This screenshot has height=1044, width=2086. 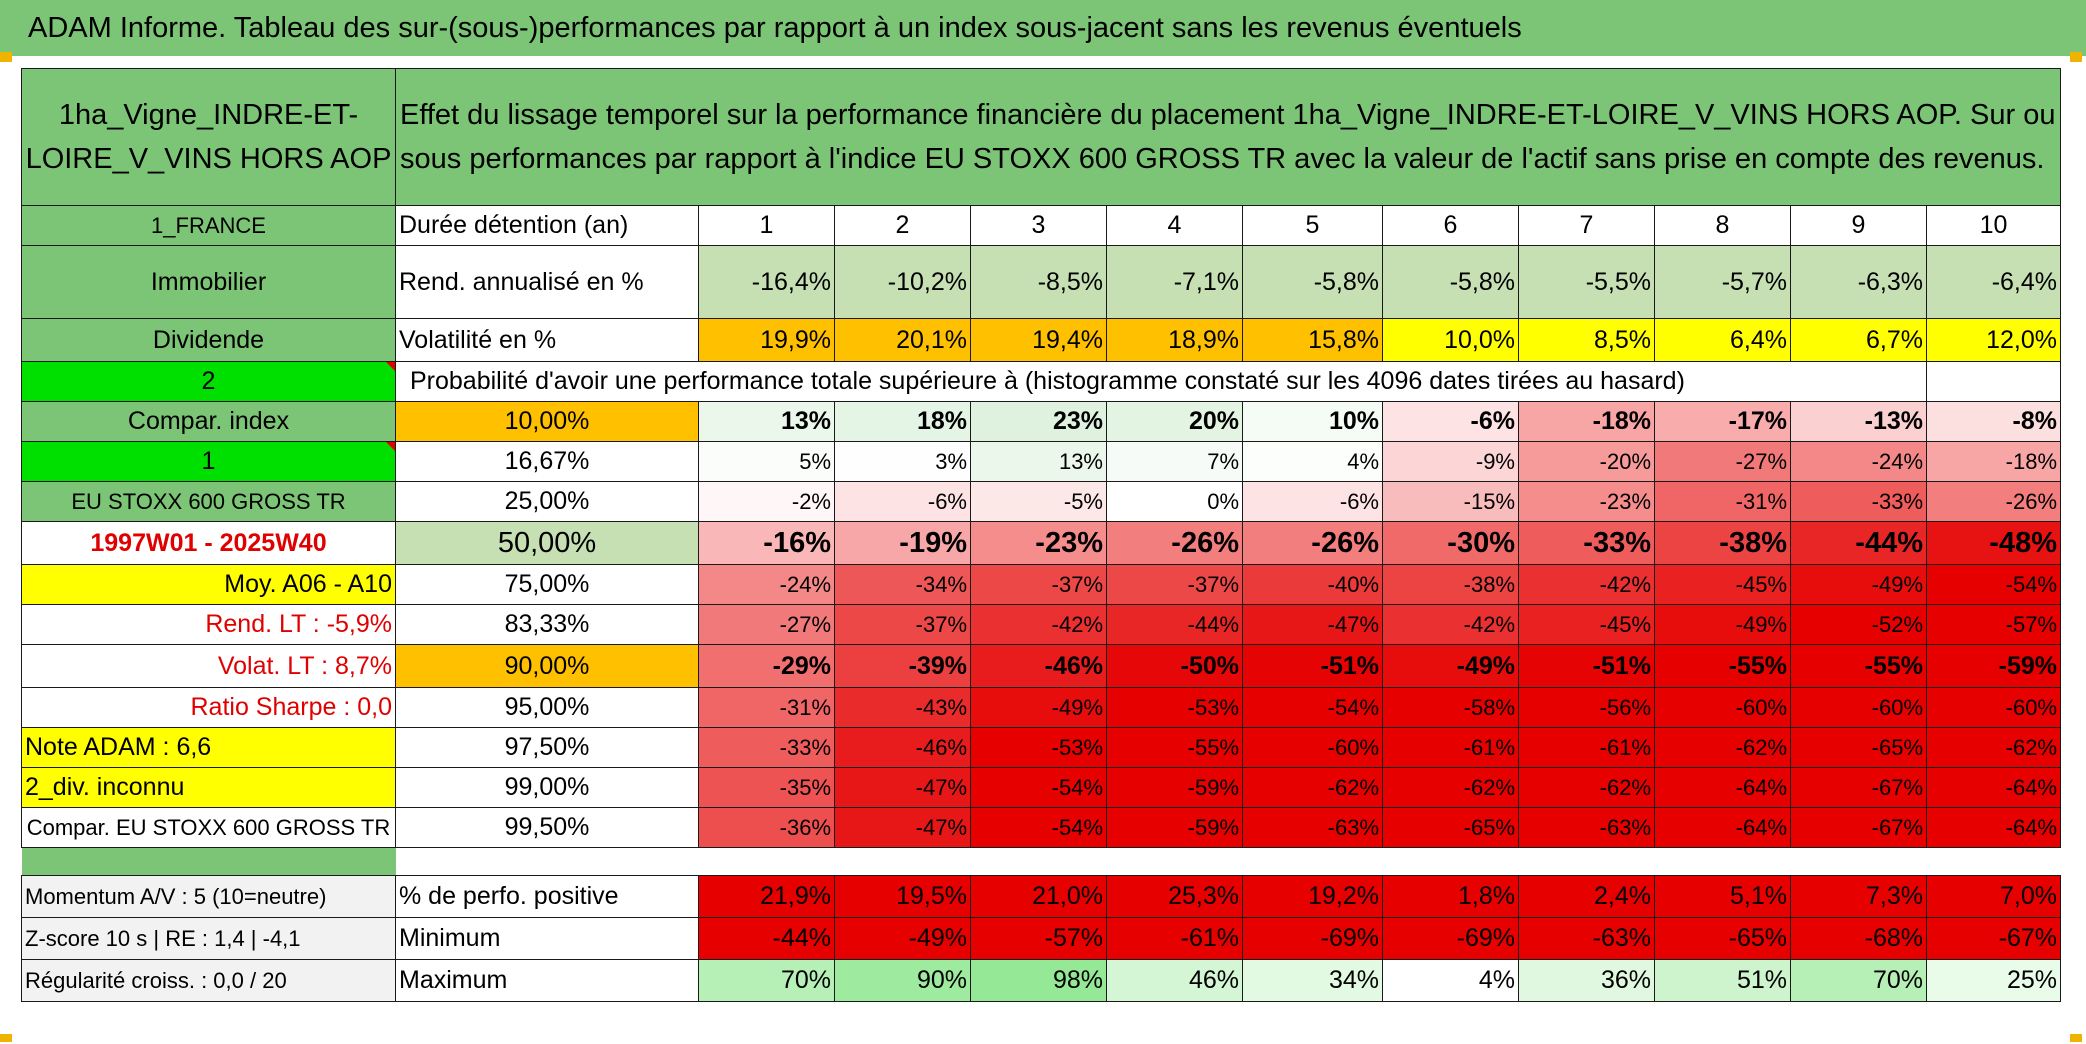 What do you see at coordinates (1312, 584) in the screenshot?
I see `probability-value: -40%` at bounding box center [1312, 584].